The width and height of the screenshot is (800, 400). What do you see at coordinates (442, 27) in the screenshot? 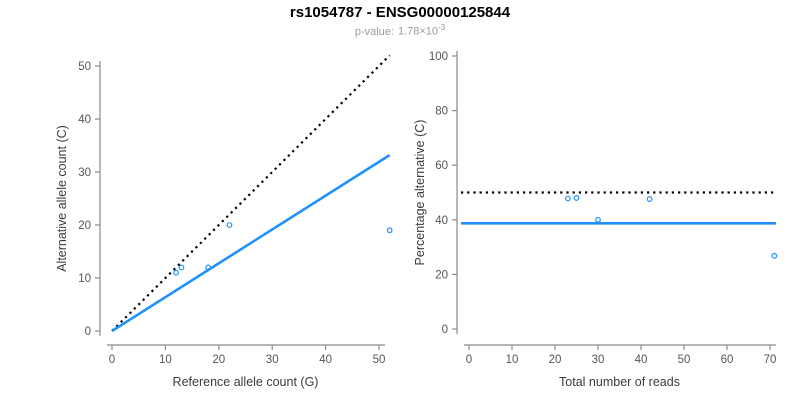
I see `pvalue-exponent: -3` at bounding box center [442, 27].